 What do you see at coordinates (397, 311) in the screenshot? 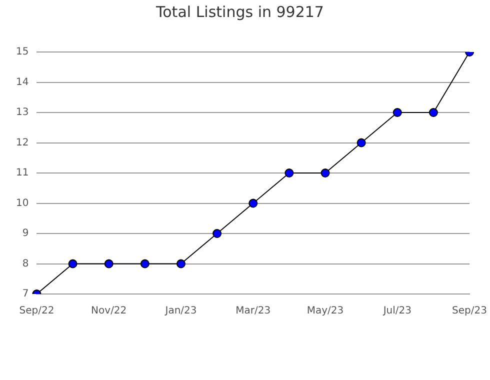
I see `x-tick-label: Jul/23` at bounding box center [397, 311].